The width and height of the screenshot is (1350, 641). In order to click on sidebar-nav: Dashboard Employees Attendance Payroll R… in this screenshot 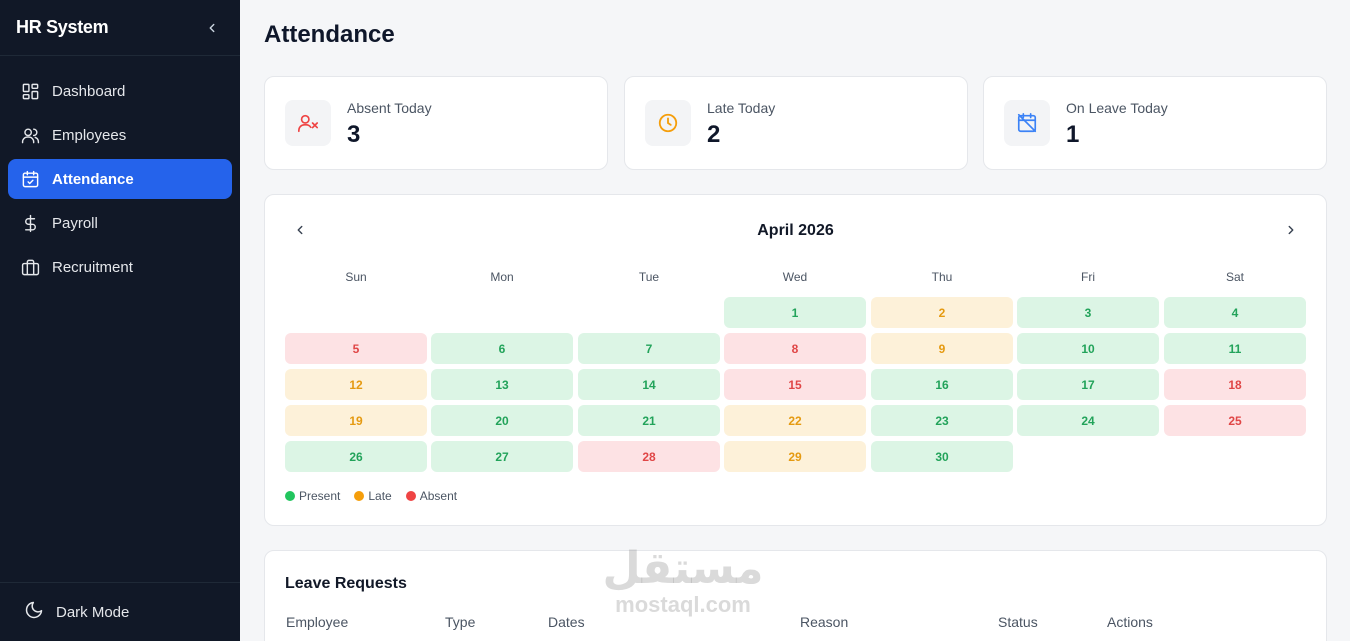, I will do `click(120, 171)`.